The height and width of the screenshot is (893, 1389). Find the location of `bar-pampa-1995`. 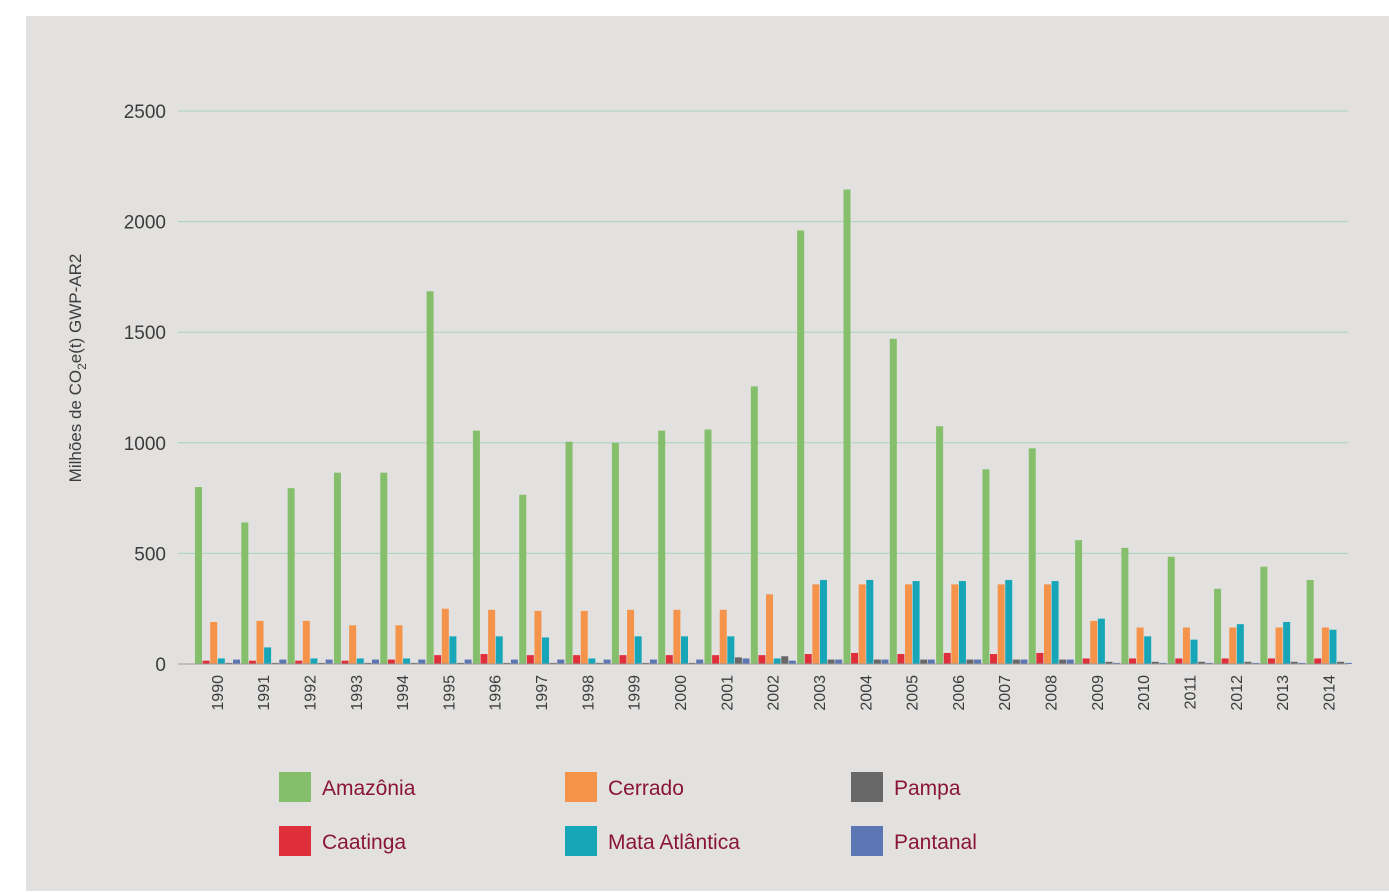

bar-pampa-1995 is located at coordinates (460, 663).